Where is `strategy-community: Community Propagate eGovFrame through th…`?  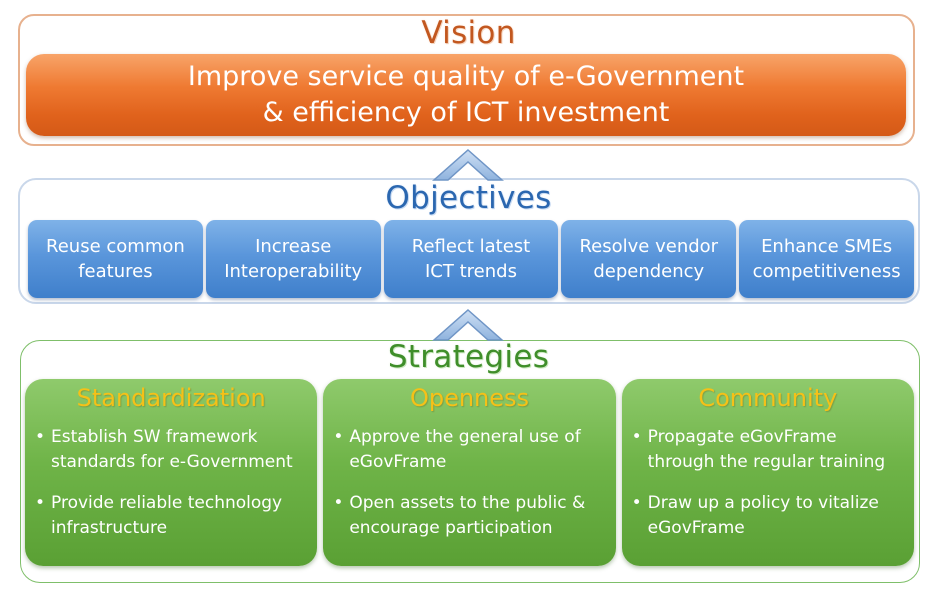
strategy-community: Community Propagate eGovFrame through th… is located at coordinates (767, 472).